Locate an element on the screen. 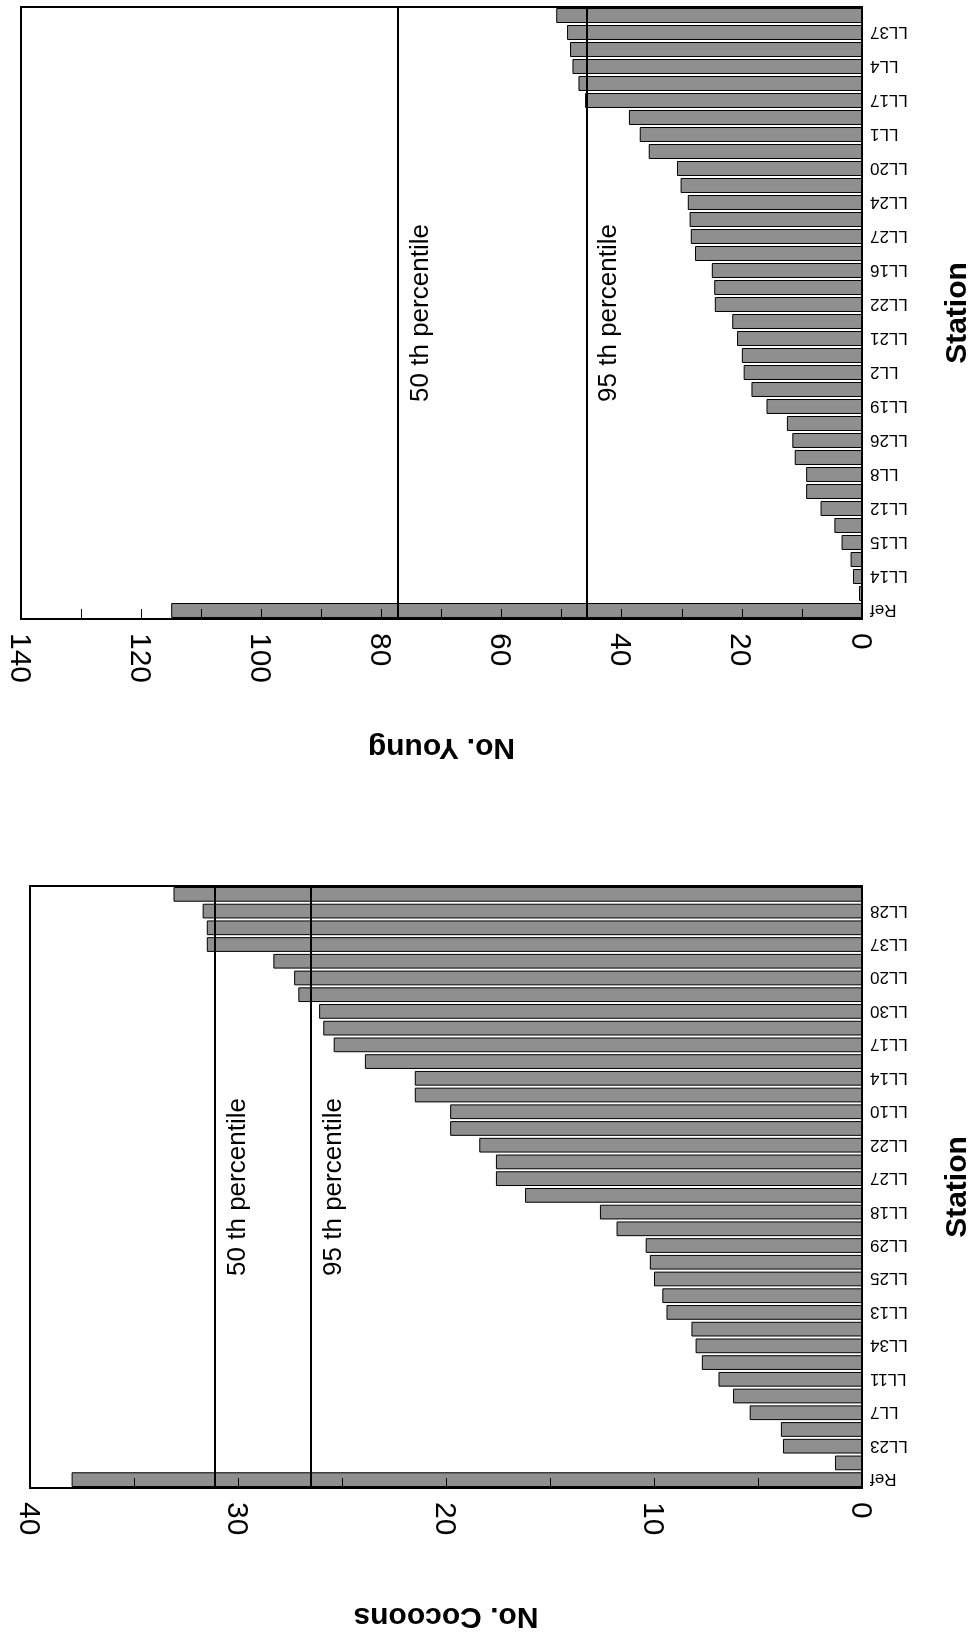  y-tick-label: LL21 is located at coordinates (889, 338).